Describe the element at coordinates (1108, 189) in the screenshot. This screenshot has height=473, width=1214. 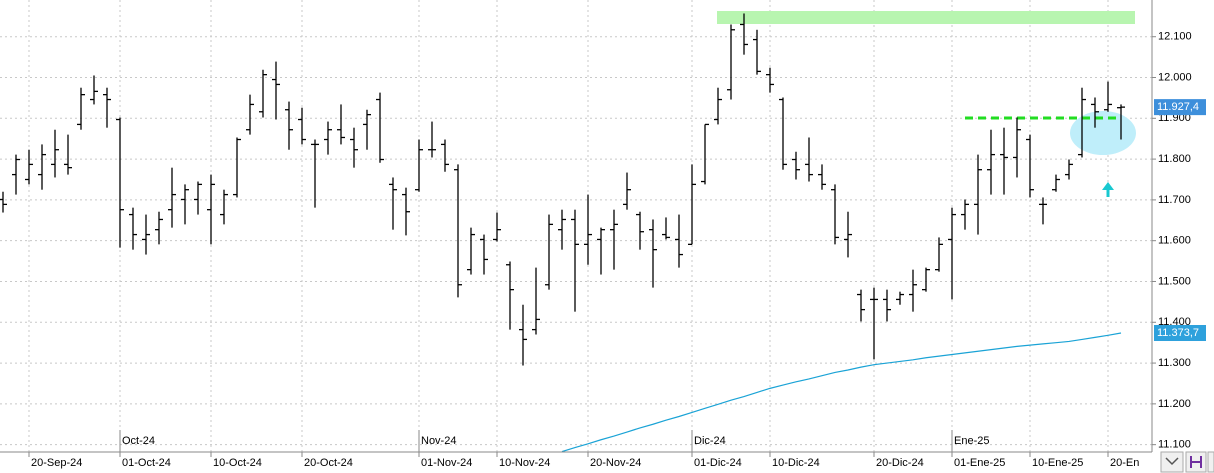
I see `up-arrow` at that location.